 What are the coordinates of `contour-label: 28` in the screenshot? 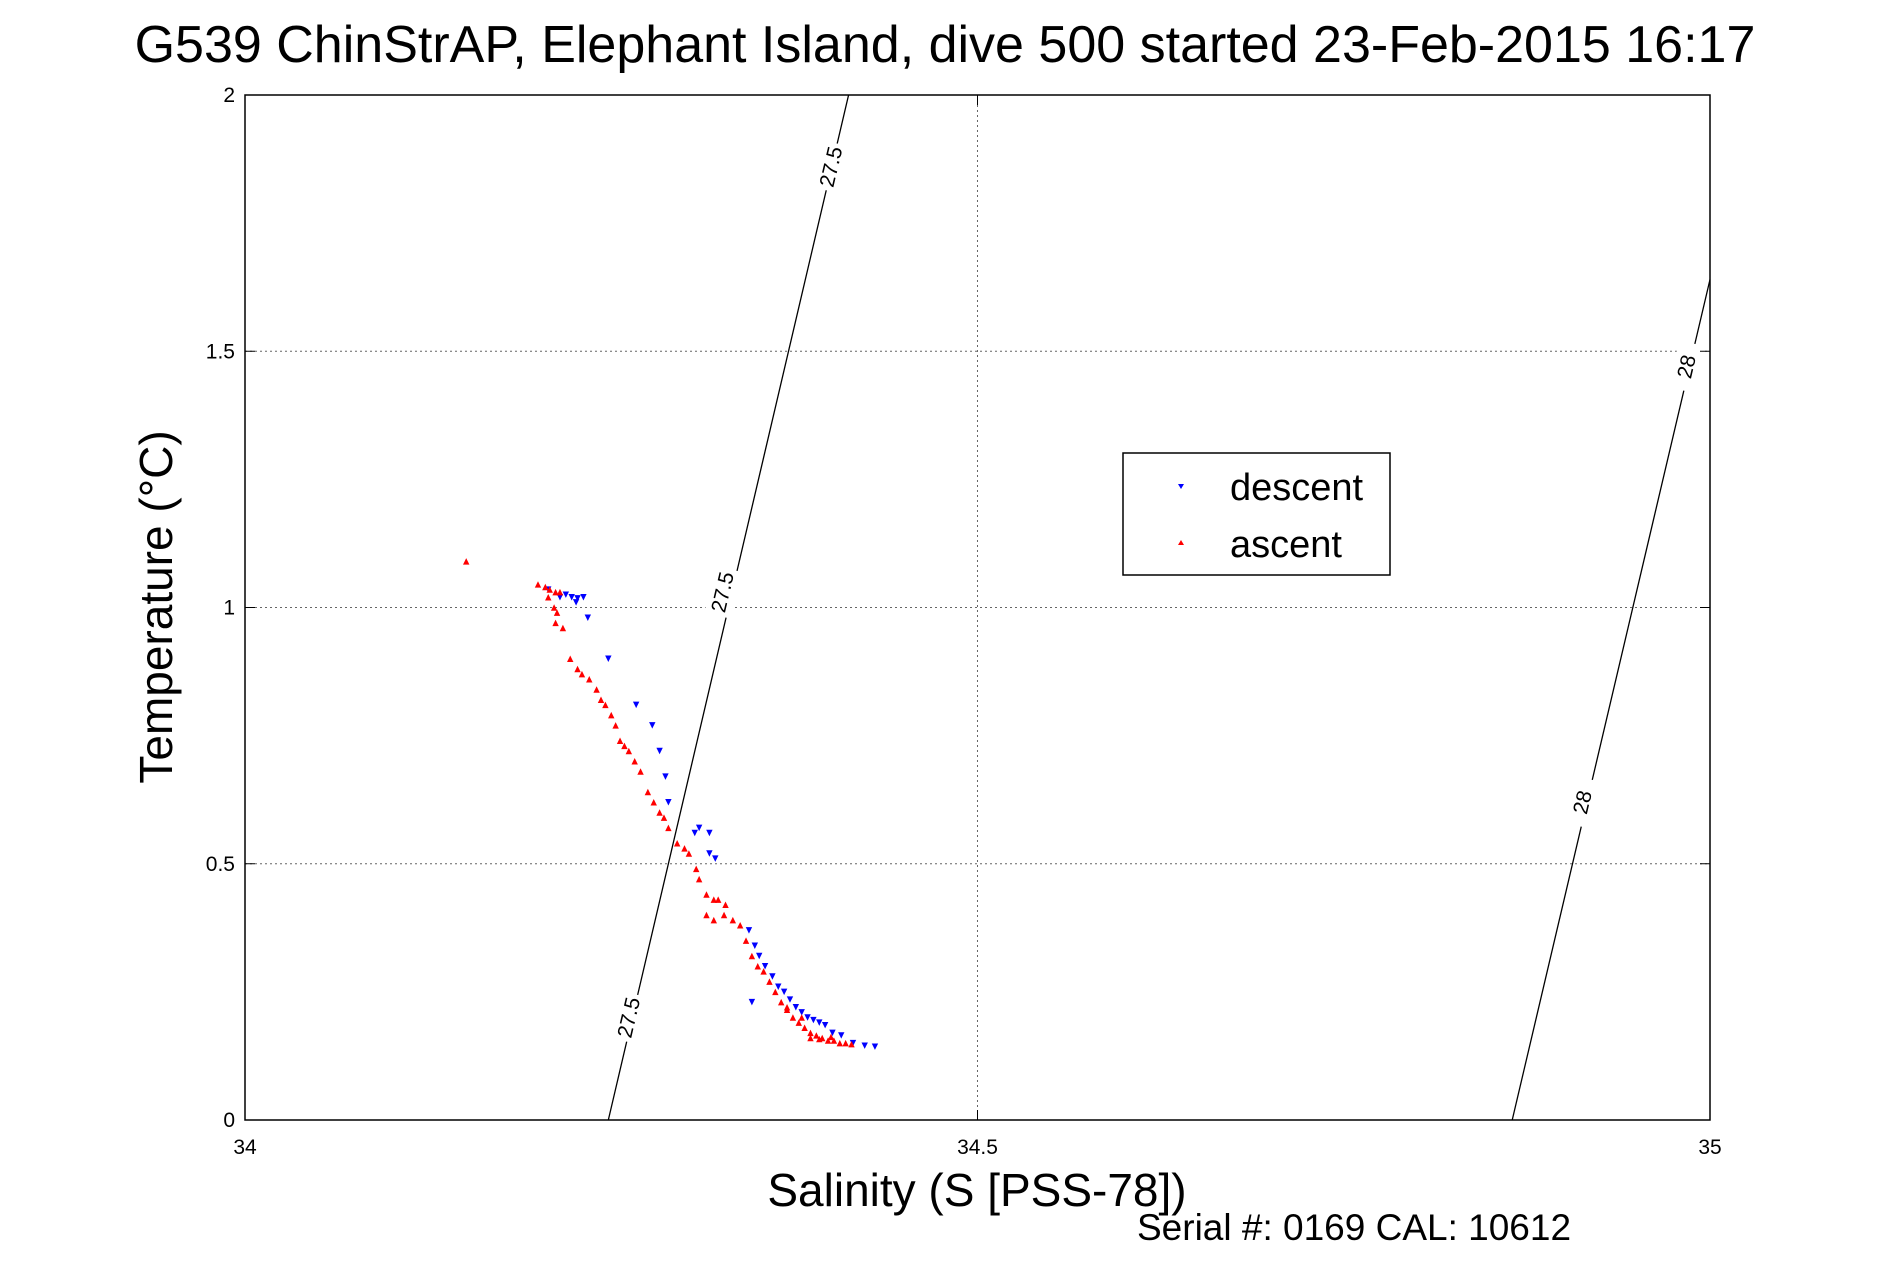 It's located at (1583, 802).